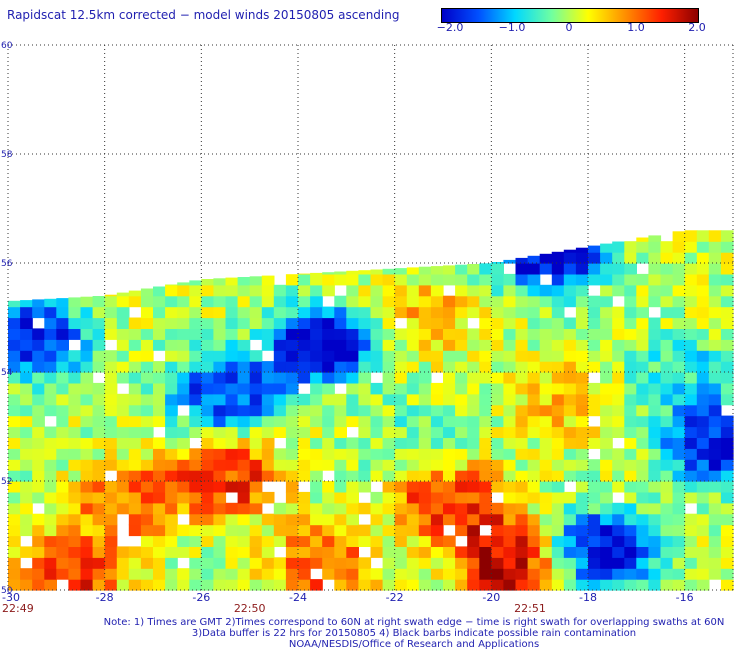 The image size is (740, 650). I want to click on x-tick-label: -20, so click(491, 597).